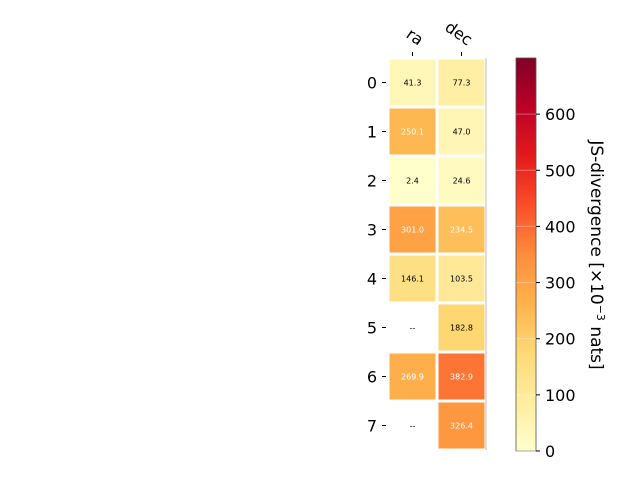 The image size is (640, 480). I want to click on cell-value-label: 382.9, so click(461, 377).